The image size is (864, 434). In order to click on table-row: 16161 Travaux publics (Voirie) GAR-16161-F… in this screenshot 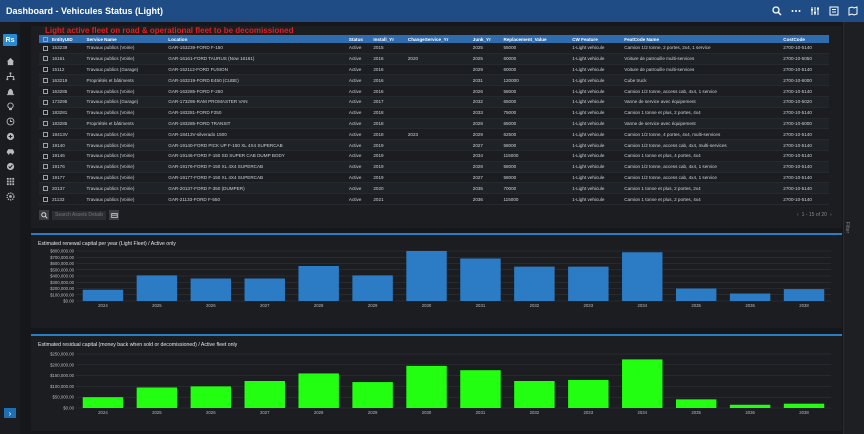, I will do `click(434, 59)`.